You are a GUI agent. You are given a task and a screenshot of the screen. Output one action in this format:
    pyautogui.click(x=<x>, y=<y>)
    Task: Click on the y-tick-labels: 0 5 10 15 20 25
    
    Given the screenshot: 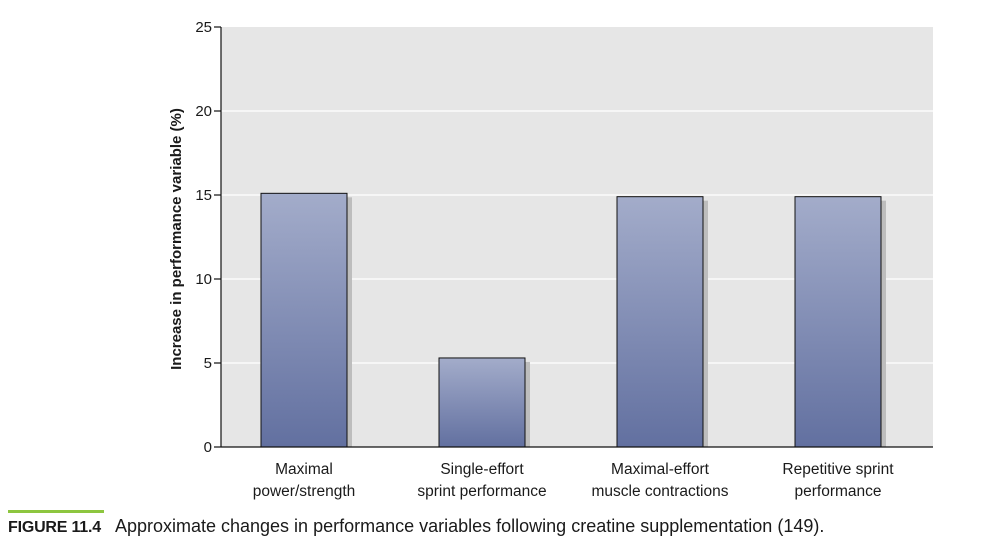 What is the action you would take?
    pyautogui.click(x=203, y=237)
    